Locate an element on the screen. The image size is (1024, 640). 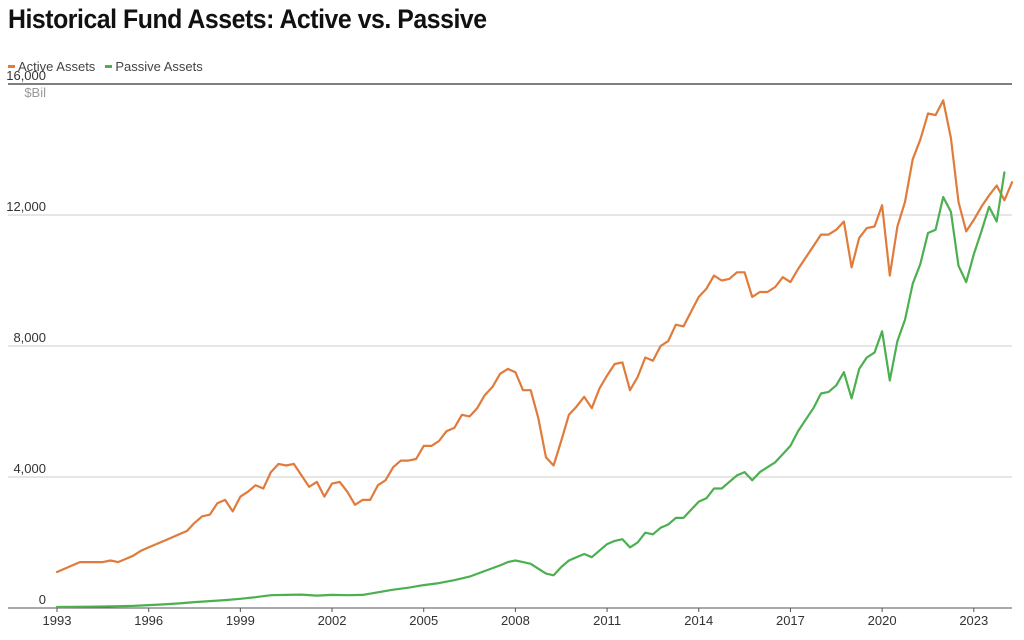
x-tick-label-1999: 1999 is located at coordinates (240, 620).